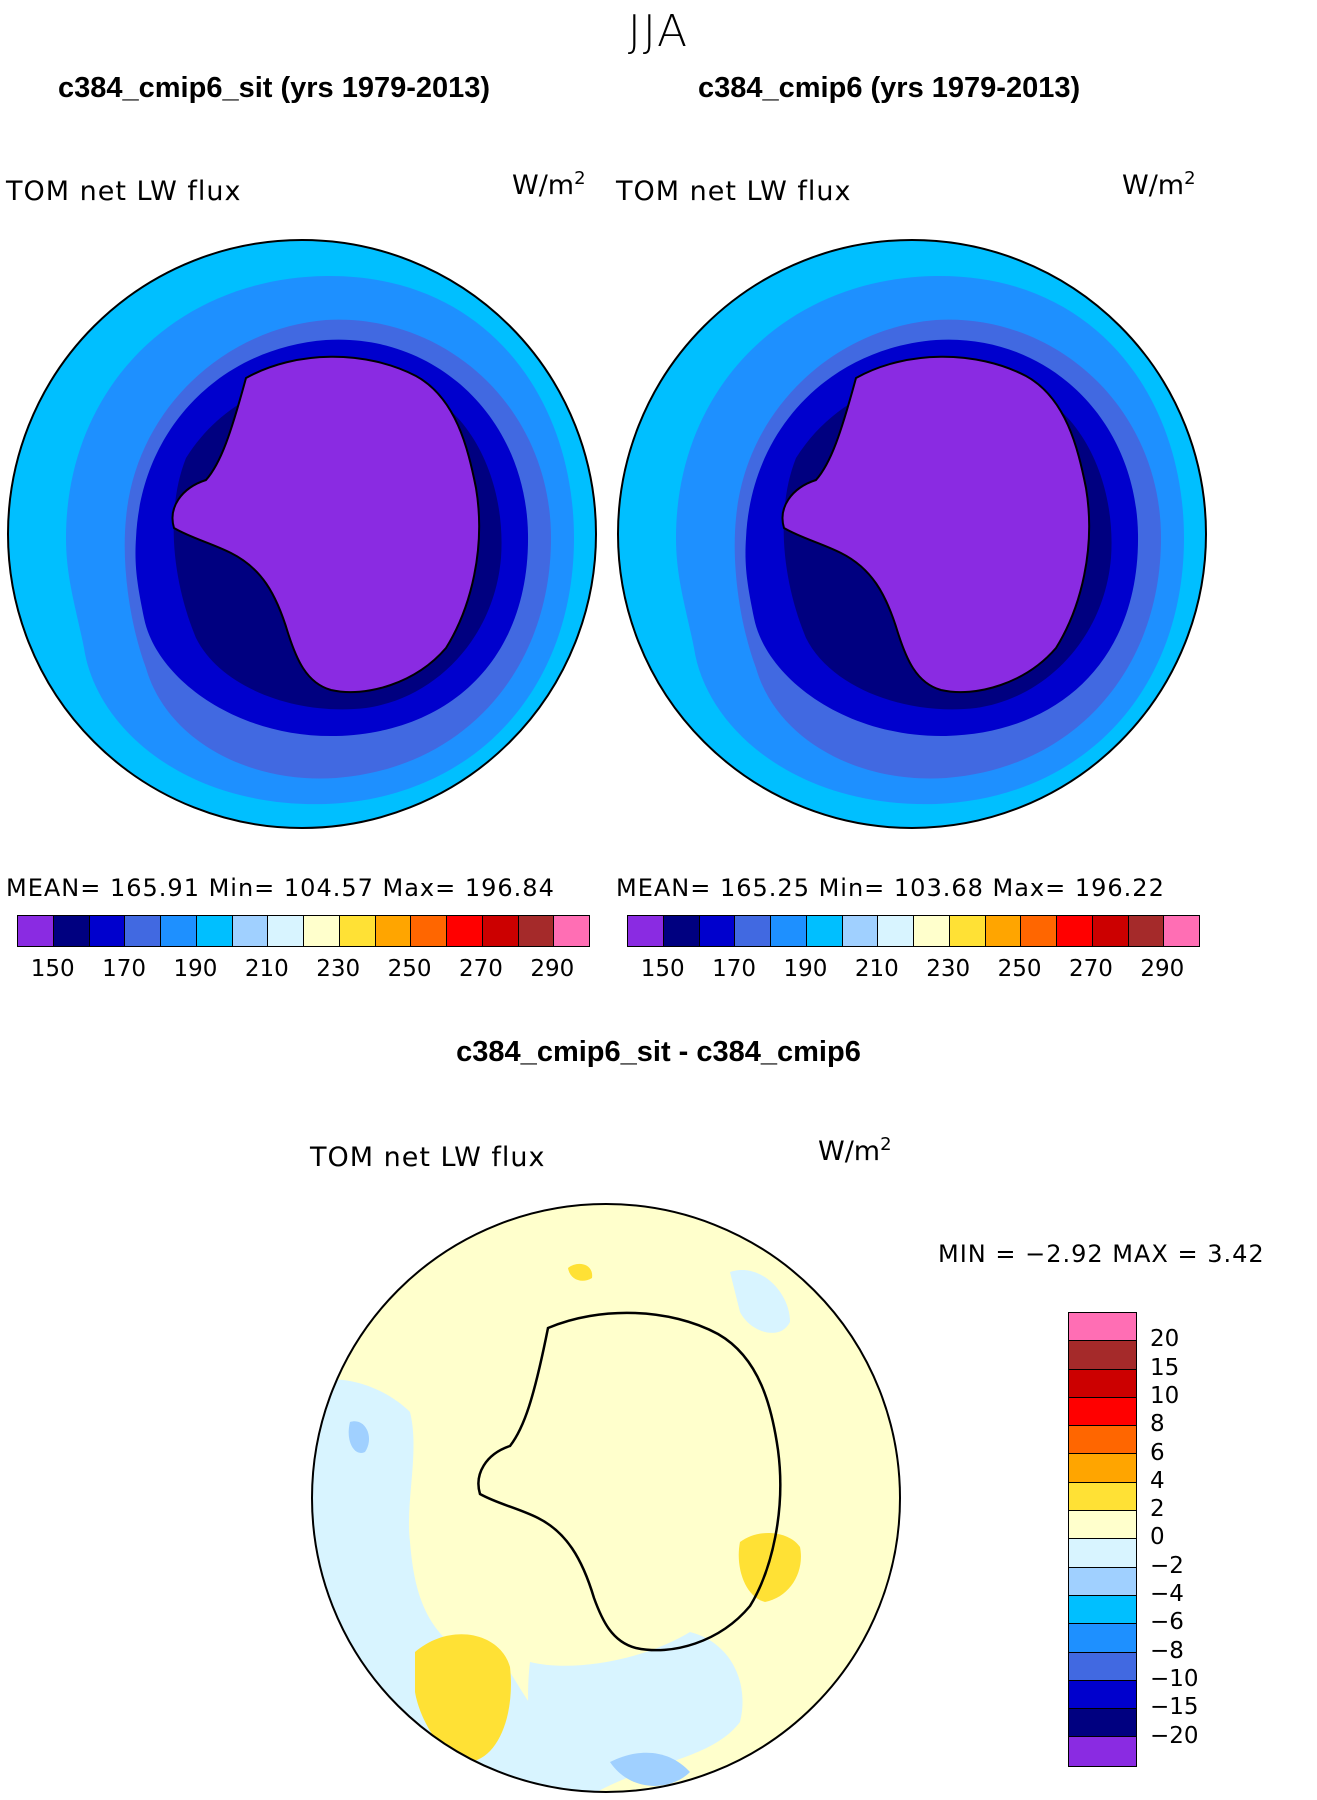  I want to click on diff-colorbar-tick-label: −6, so click(1167, 1622).